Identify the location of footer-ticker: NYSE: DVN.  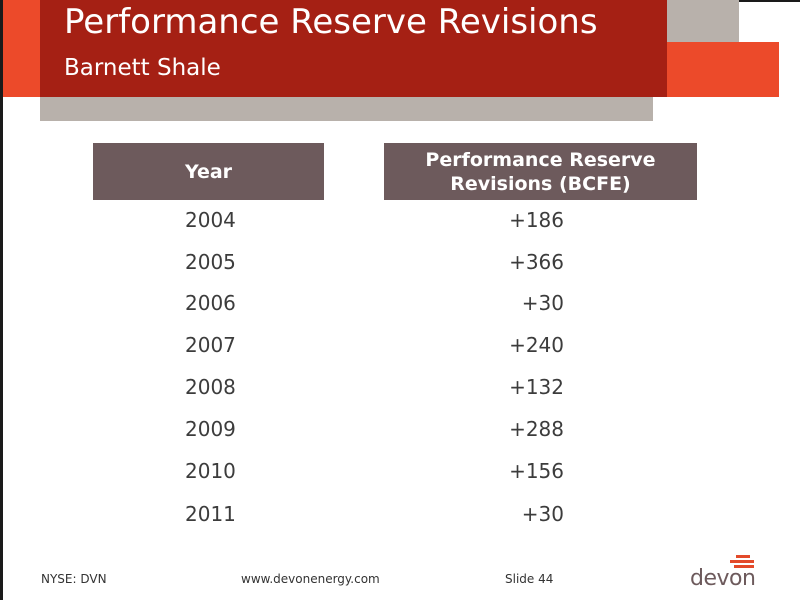
(74, 579).